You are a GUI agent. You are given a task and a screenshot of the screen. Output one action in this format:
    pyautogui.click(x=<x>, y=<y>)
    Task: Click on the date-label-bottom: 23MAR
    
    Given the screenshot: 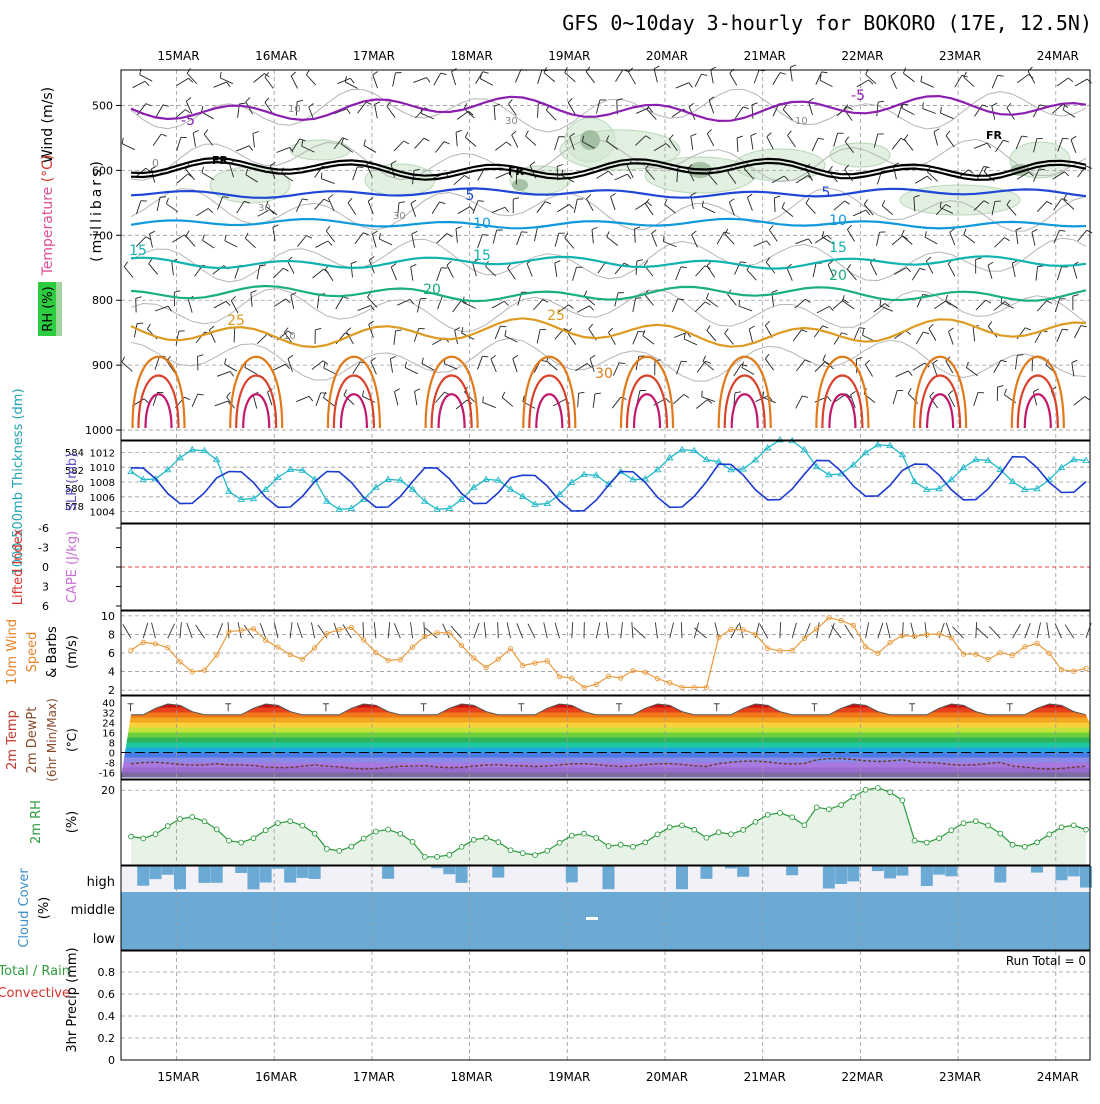 What is the action you would take?
    pyautogui.click(x=960, y=1077)
    